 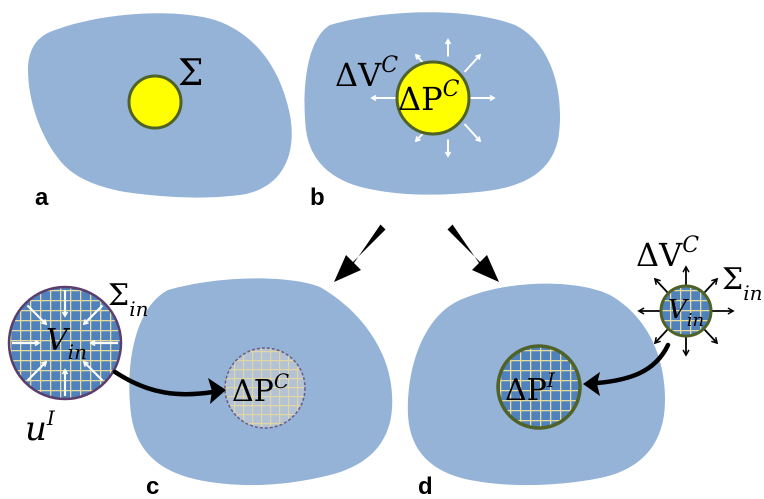 What do you see at coordinates (42, 197) in the screenshot?
I see `panel-label-a: a` at bounding box center [42, 197].